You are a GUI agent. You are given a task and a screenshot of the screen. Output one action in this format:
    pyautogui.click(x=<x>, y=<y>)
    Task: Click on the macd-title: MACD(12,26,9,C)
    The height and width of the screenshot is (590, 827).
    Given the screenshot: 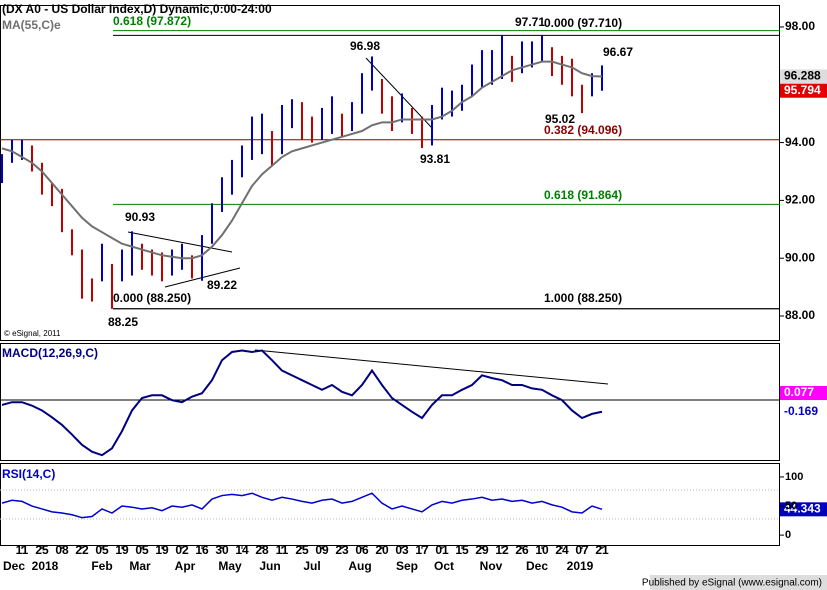 What is the action you would take?
    pyautogui.click(x=50, y=353)
    